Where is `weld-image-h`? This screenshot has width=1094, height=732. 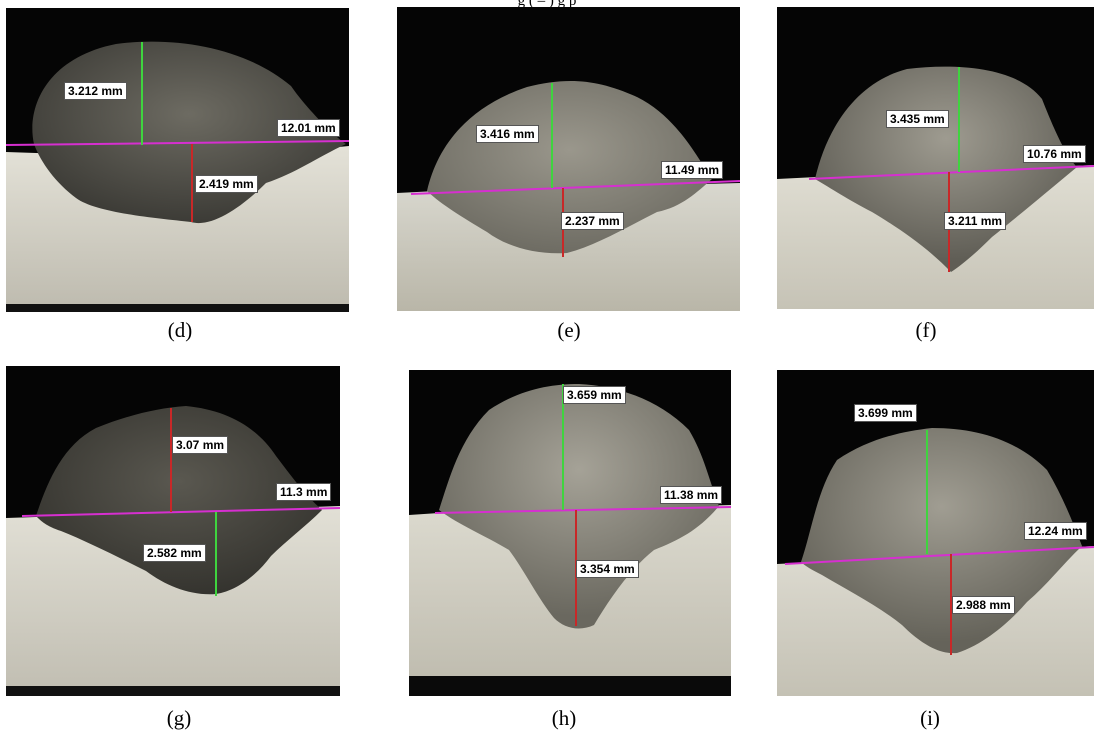 weld-image-h is located at coordinates (570, 533).